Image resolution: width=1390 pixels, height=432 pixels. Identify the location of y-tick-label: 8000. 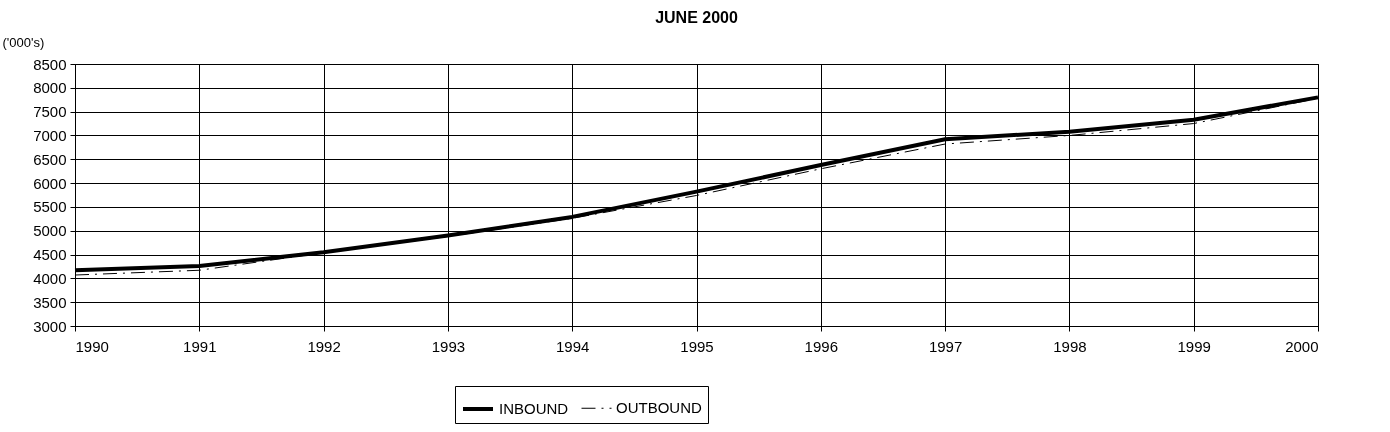
(50, 88).